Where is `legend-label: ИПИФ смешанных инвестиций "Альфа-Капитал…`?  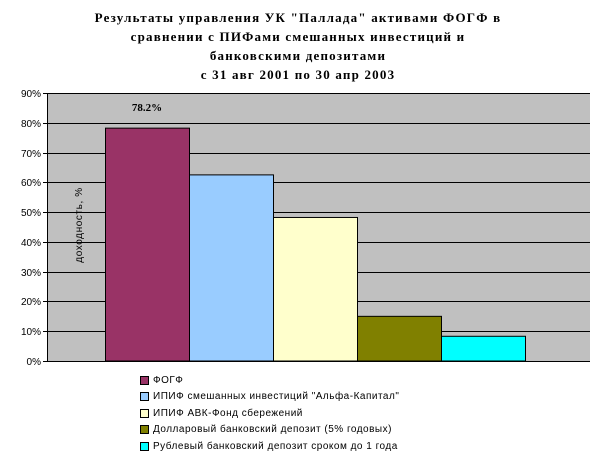
legend-label: ИПИФ смешанных инвестиций "Альфа-Капитал… is located at coordinates (276, 397).